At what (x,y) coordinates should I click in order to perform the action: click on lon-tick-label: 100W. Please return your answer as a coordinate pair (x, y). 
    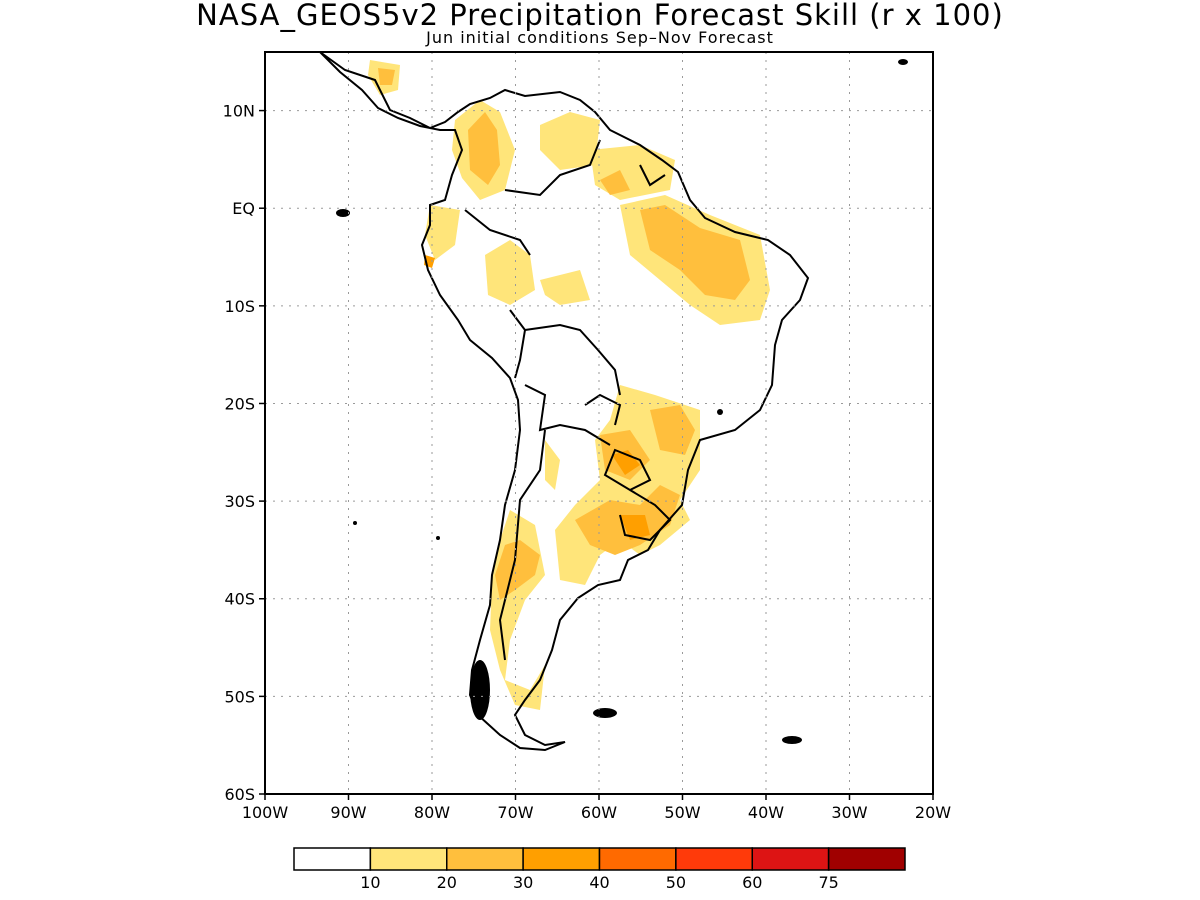
    Looking at the image, I should click on (265, 812).